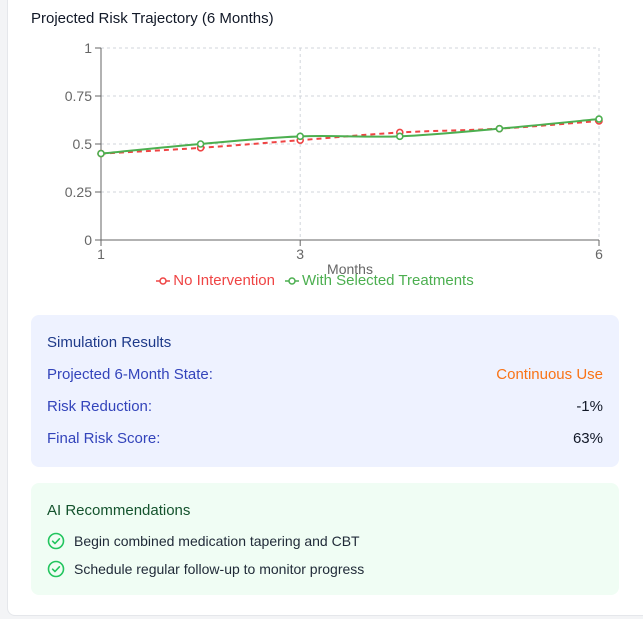 The width and height of the screenshot is (643, 619). What do you see at coordinates (88, 48) in the screenshot?
I see `y-tick-label: 1` at bounding box center [88, 48].